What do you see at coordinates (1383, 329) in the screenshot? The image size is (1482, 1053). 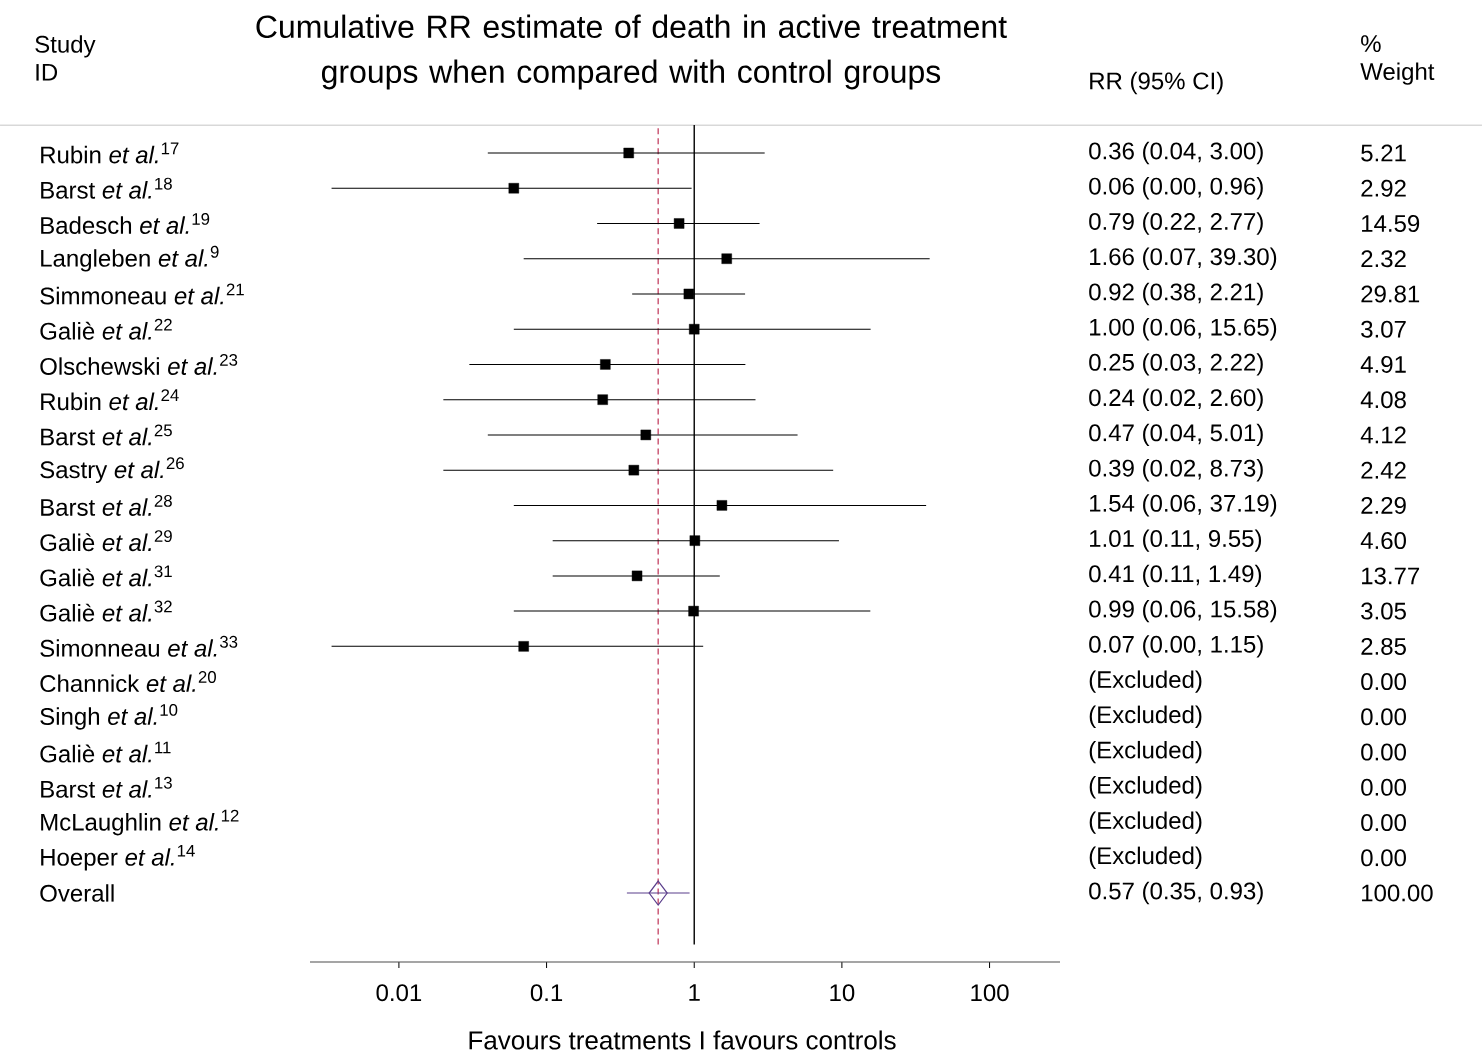 I see `text: 3.07` at bounding box center [1383, 329].